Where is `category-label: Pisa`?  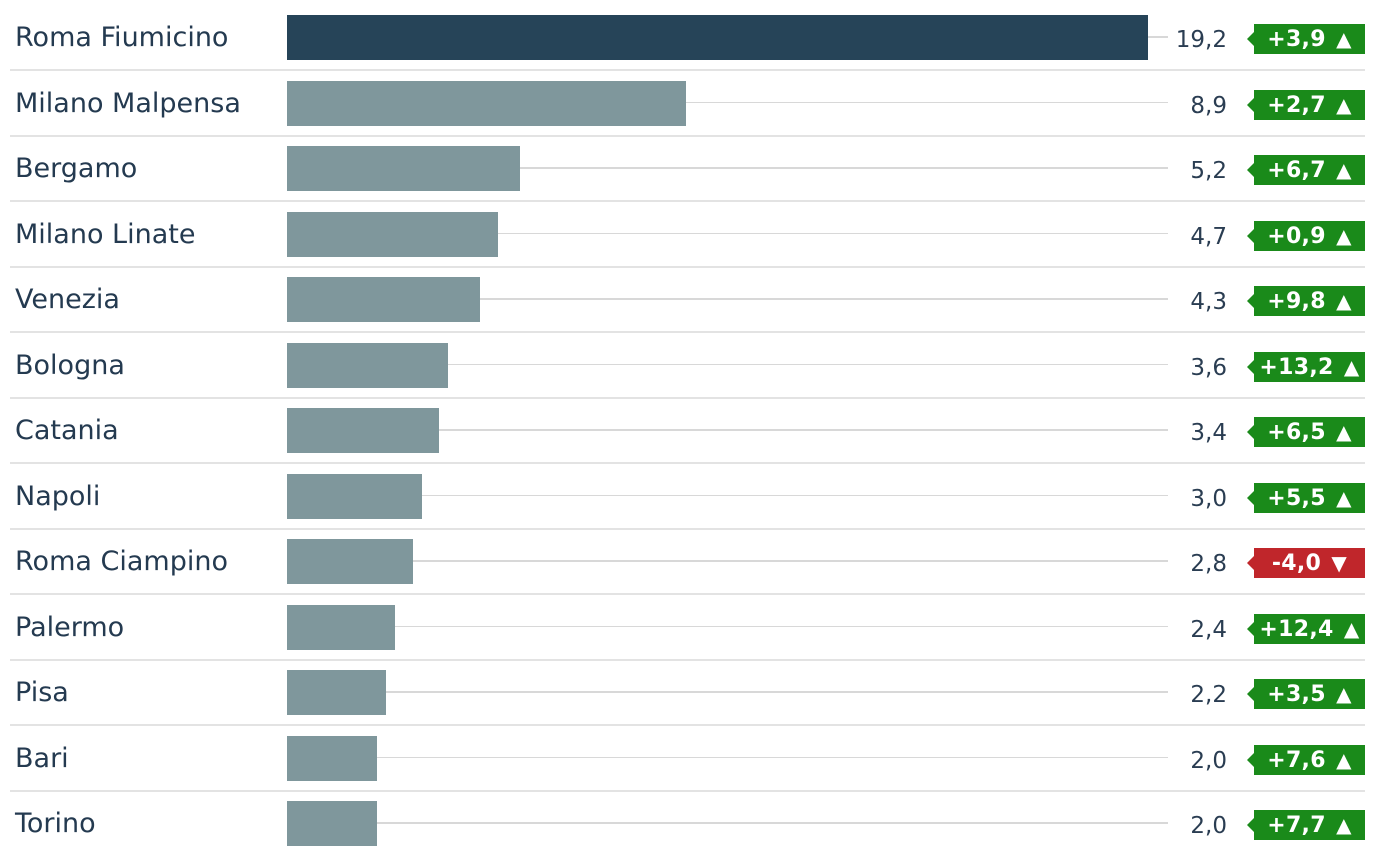 category-label: Pisa is located at coordinates (42, 692).